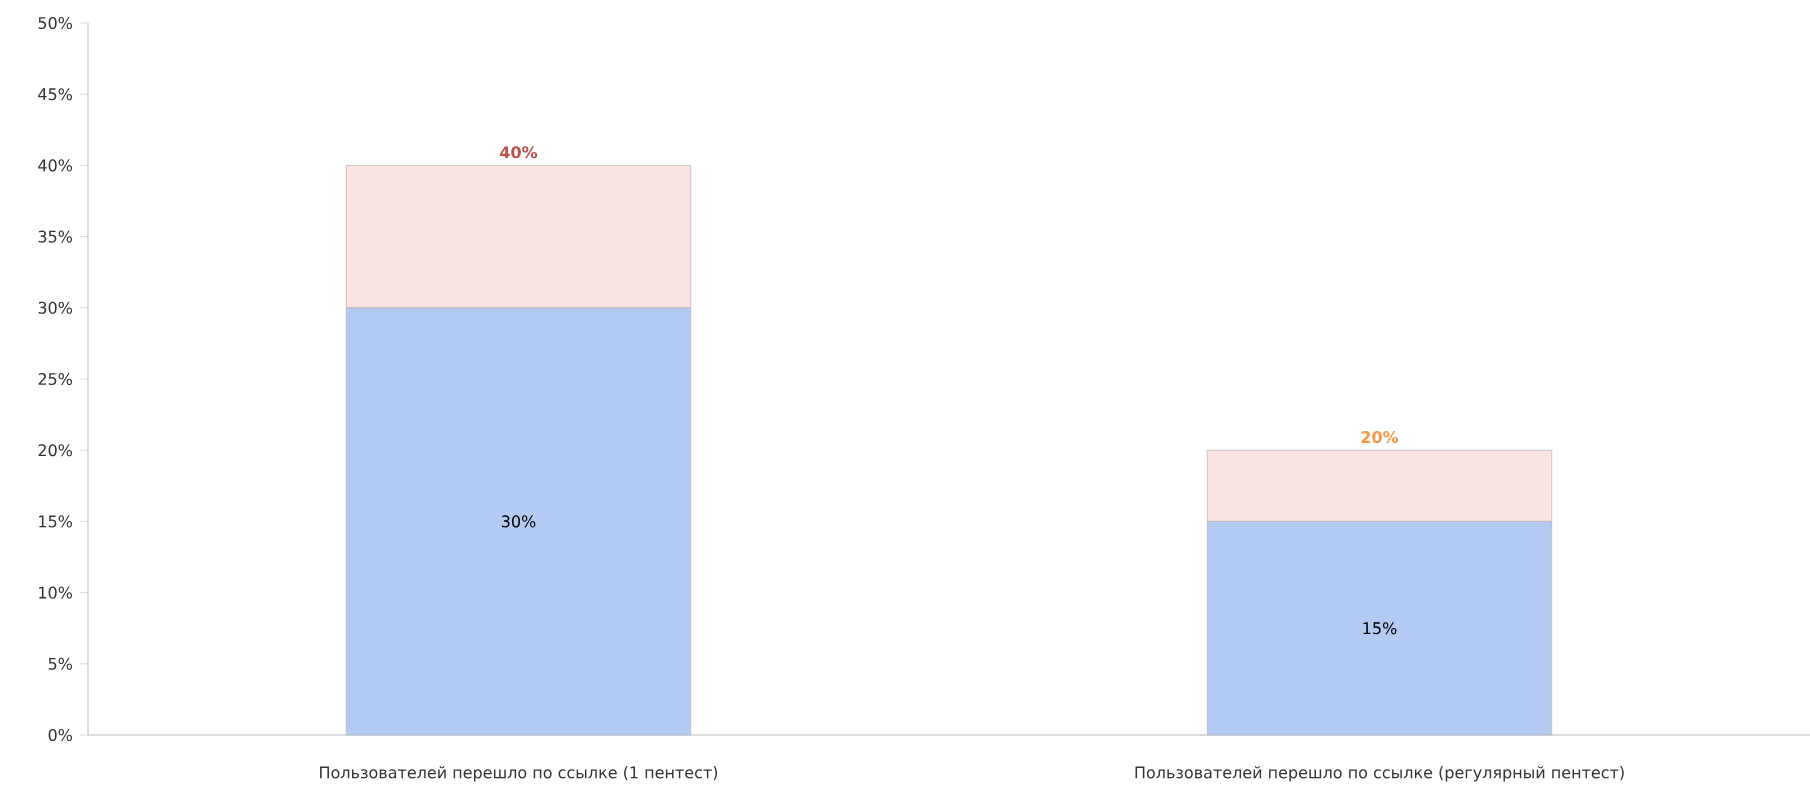 The height and width of the screenshot is (793, 1810). Describe the element at coordinates (60, 663) in the screenshot. I see `y-tick-label: 5%` at that location.